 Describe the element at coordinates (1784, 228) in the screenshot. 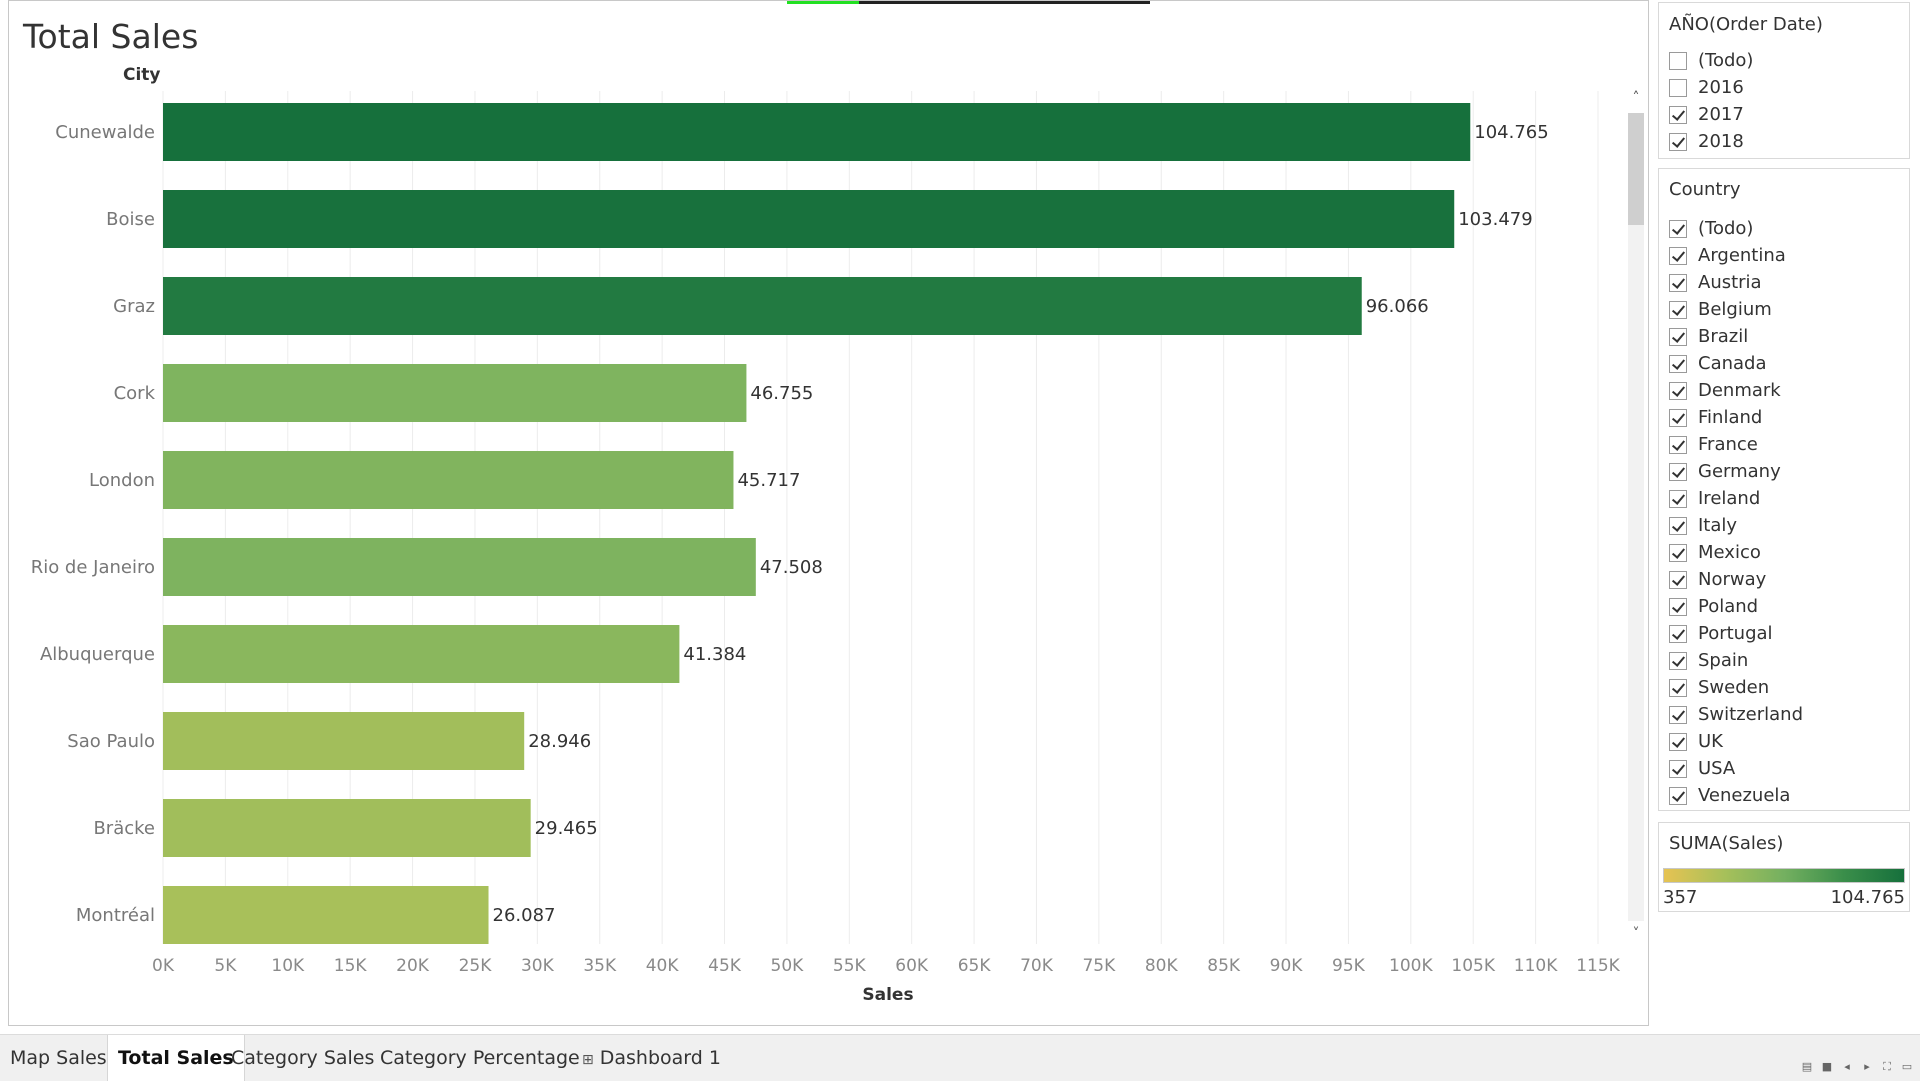

I see `country-filter-option: (Todo)` at that location.